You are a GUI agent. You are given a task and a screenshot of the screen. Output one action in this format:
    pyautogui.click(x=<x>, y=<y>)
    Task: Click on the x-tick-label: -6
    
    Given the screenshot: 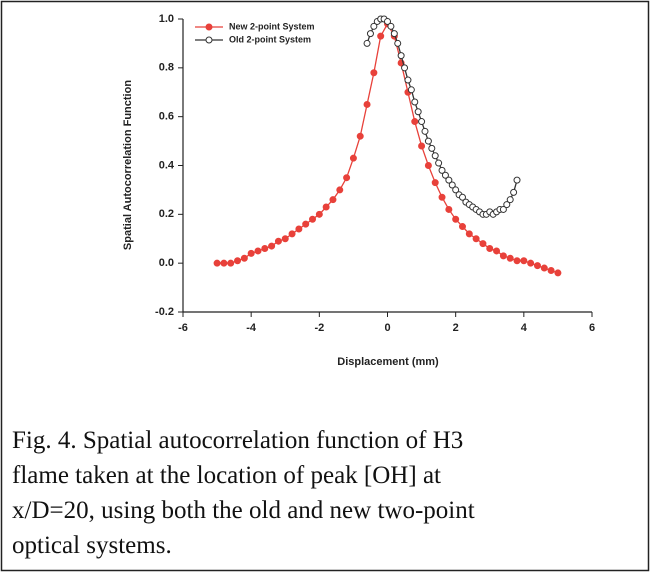 What is the action you would take?
    pyautogui.click(x=183, y=328)
    